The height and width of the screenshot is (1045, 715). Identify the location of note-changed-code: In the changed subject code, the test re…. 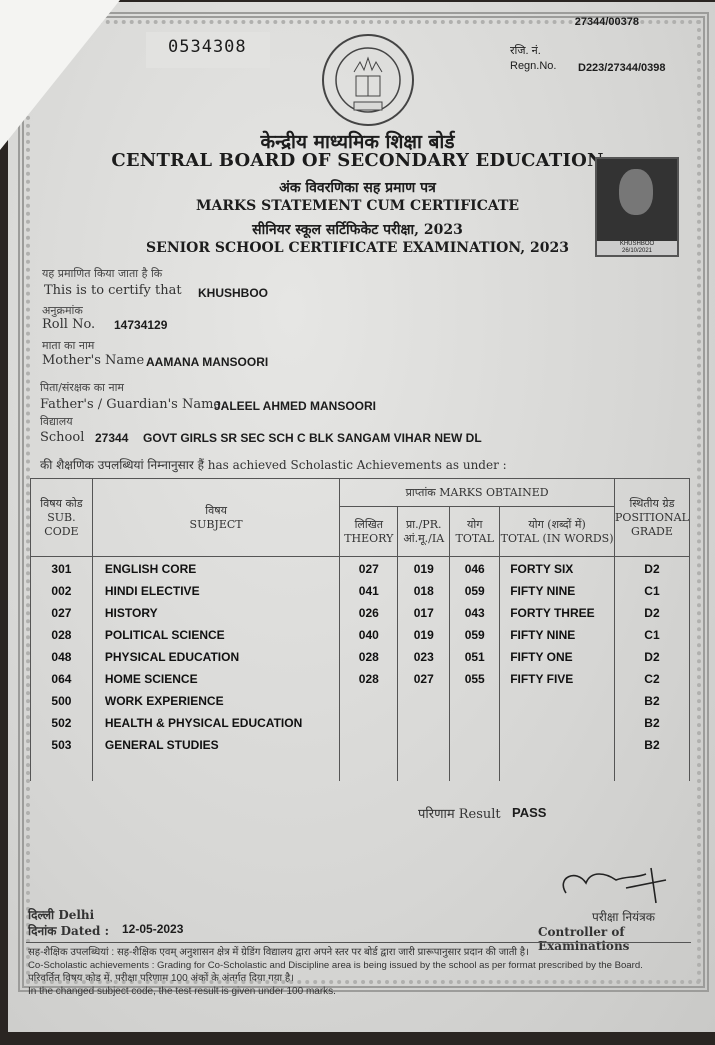
(182, 991).